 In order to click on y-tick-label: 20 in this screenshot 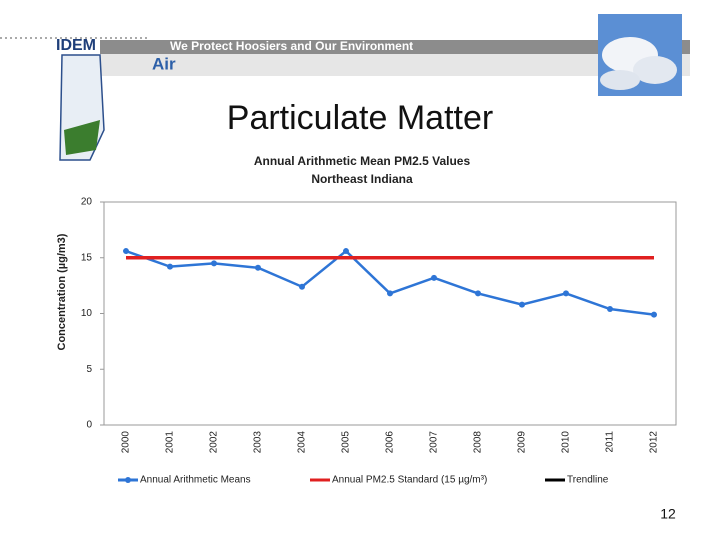, I will do `click(87, 202)`.